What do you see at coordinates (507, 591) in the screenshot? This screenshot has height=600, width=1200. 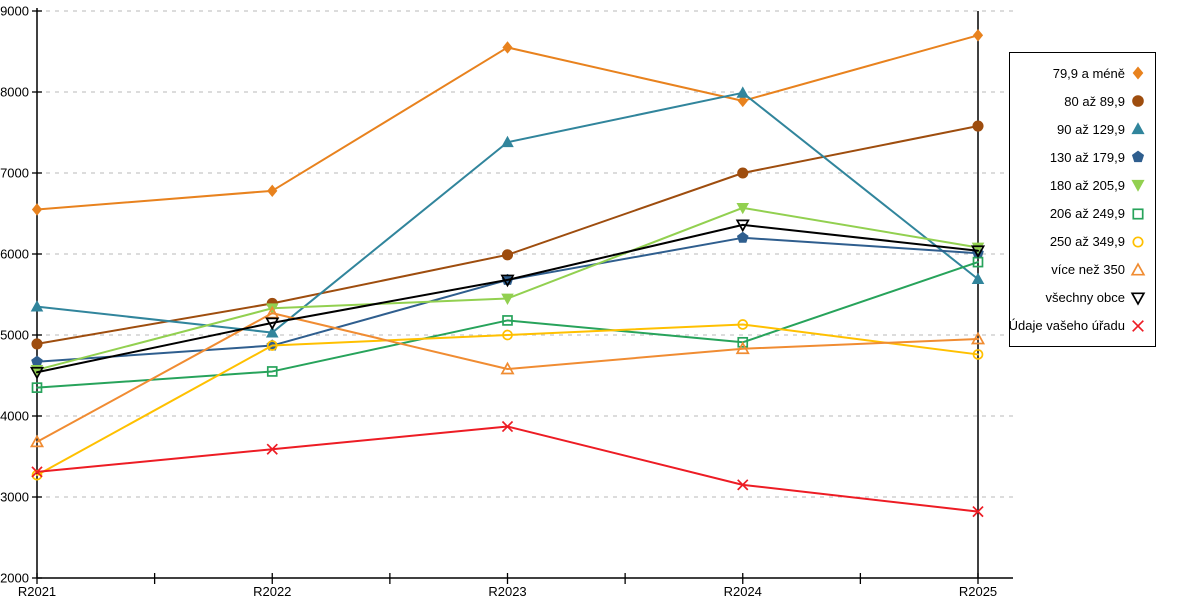 I see `x-tick-label: R2023` at bounding box center [507, 591].